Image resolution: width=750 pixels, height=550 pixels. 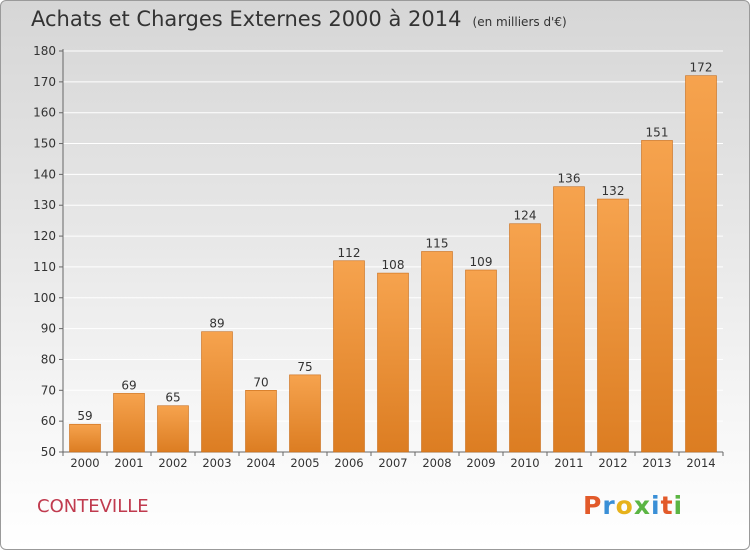 I want to click on unit-text: (en milliers d'€), so click(x=519, y=22).